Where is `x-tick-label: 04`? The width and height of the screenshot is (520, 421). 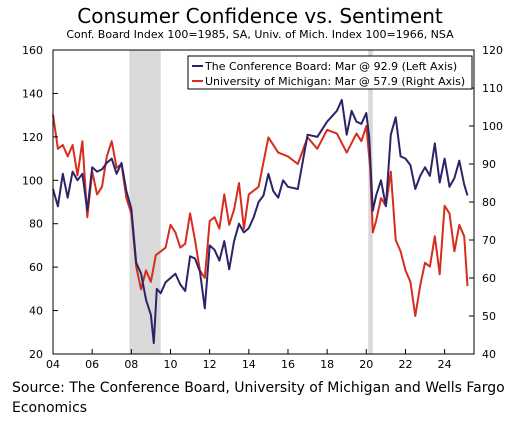
x-tick-label: 04 is located at coordinates (53, 364).